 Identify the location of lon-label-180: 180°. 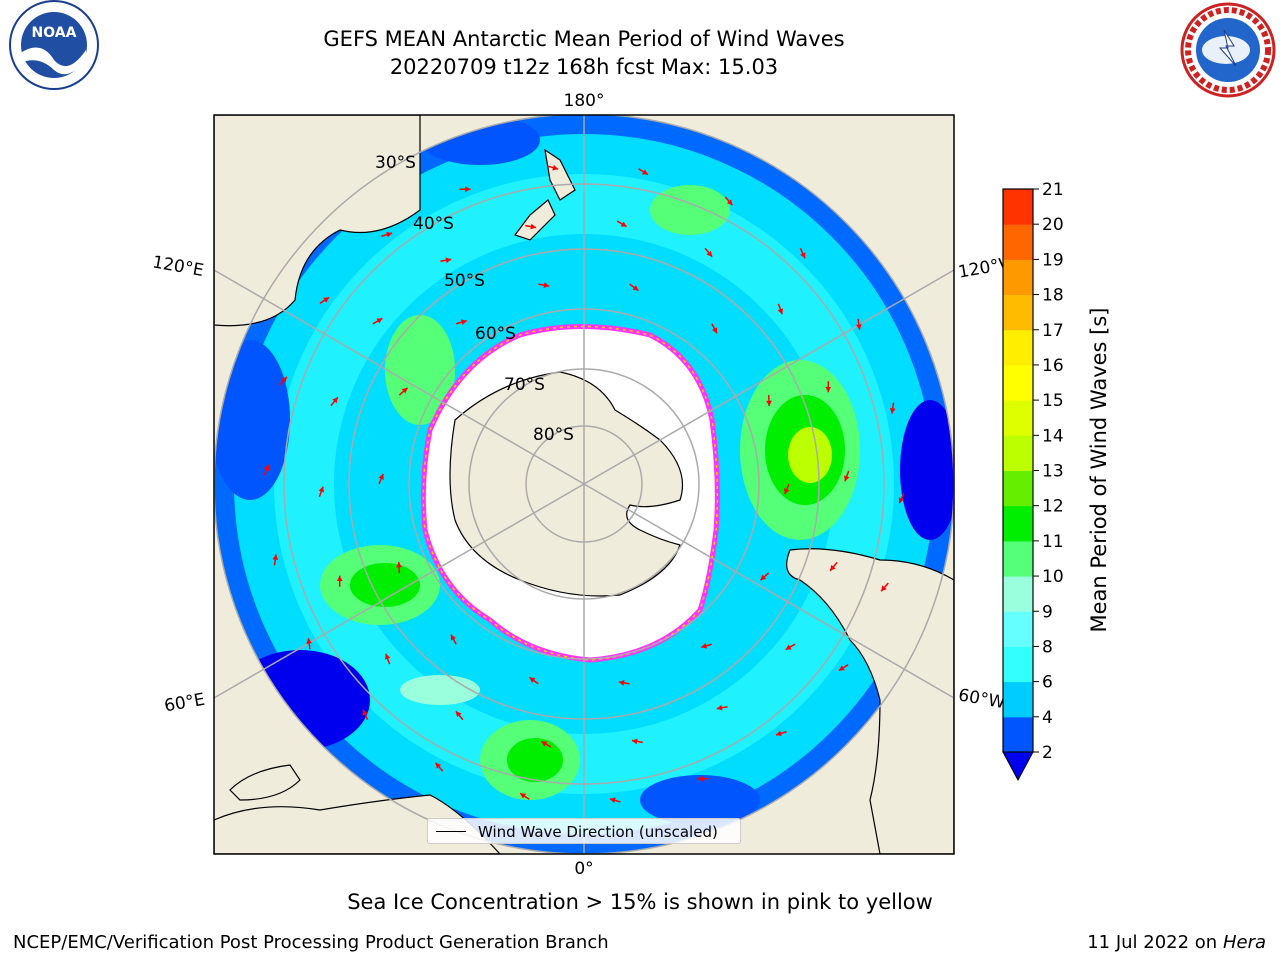
(584, 101).